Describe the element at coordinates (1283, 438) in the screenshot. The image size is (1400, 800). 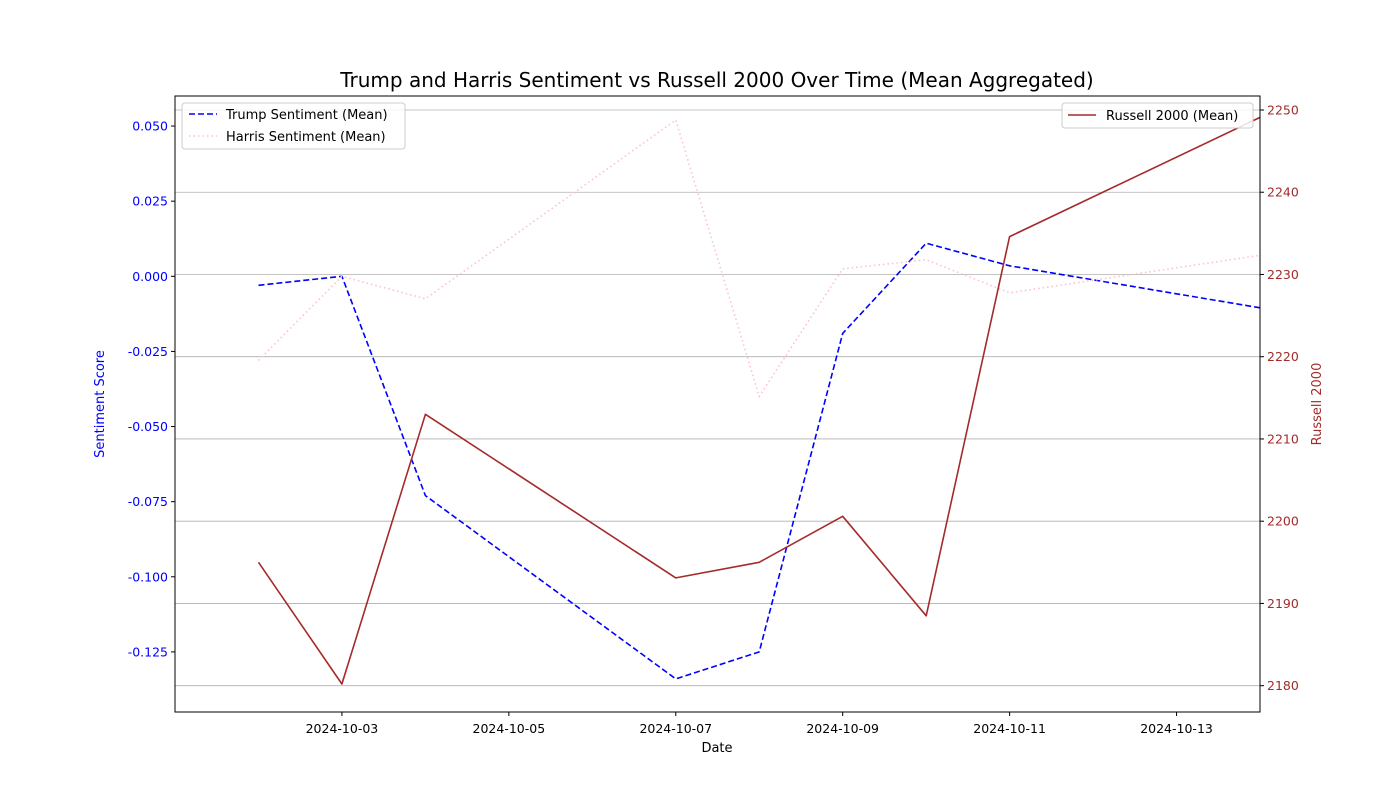
I see `y2-tick-label: 2210` at that location.